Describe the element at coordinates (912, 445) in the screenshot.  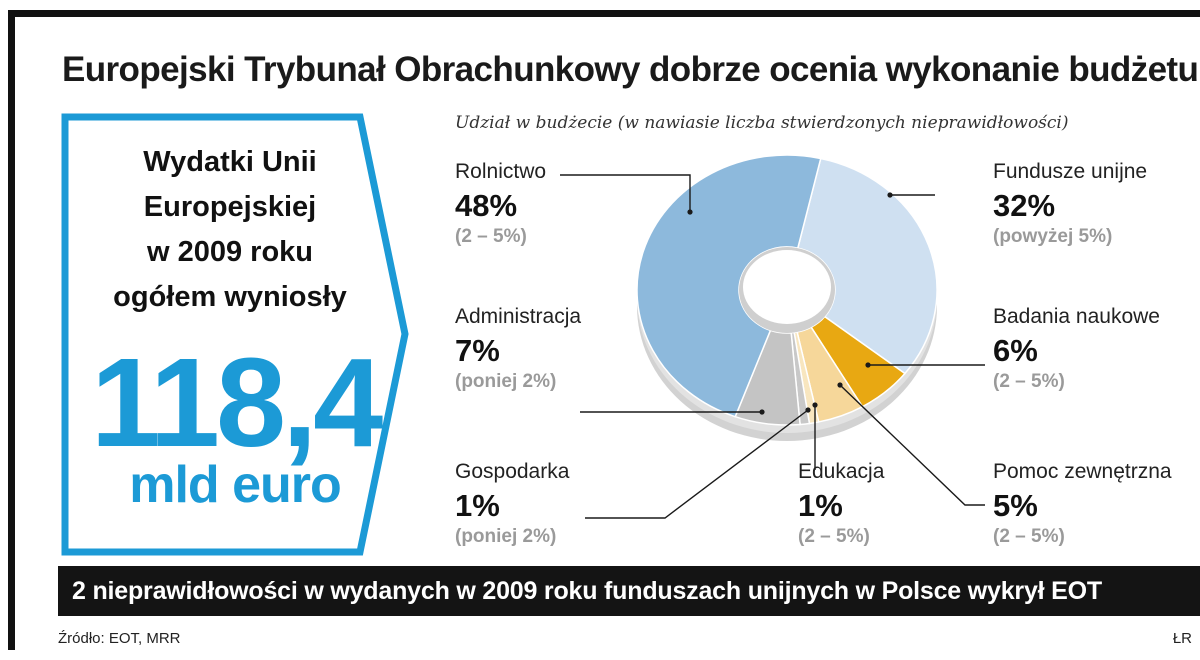
I see `leader-line-pomoc` at that location.